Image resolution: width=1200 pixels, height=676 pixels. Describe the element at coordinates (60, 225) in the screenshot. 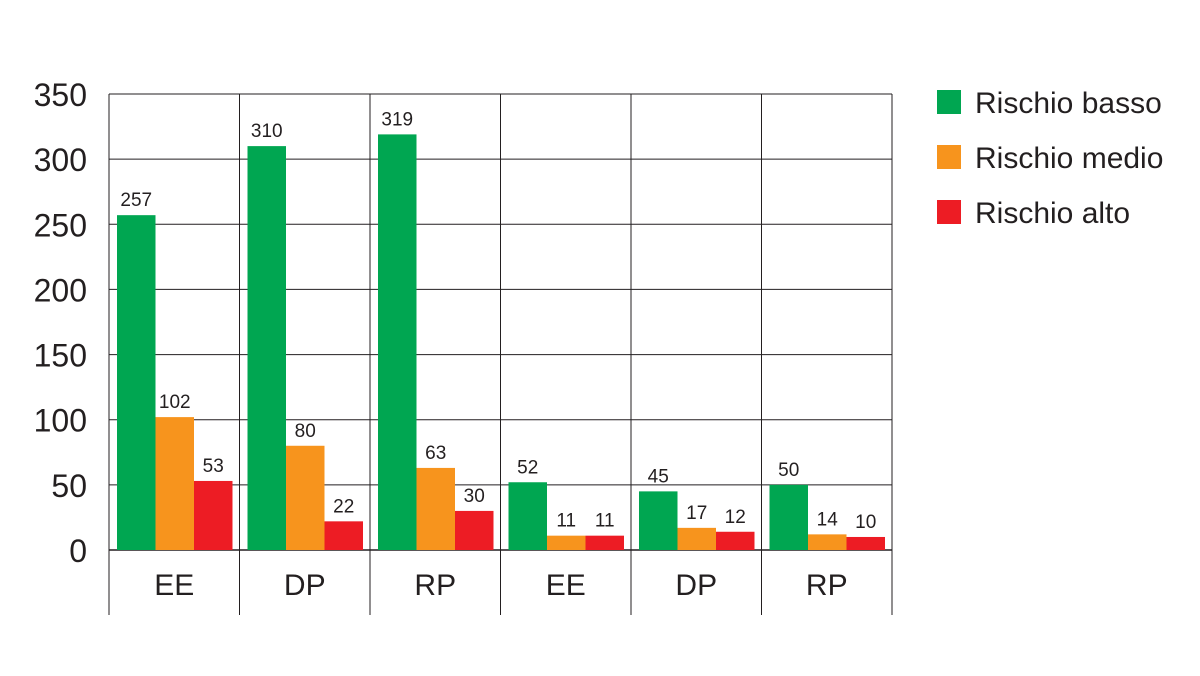

I see `y-tick-label: 250` at that location.